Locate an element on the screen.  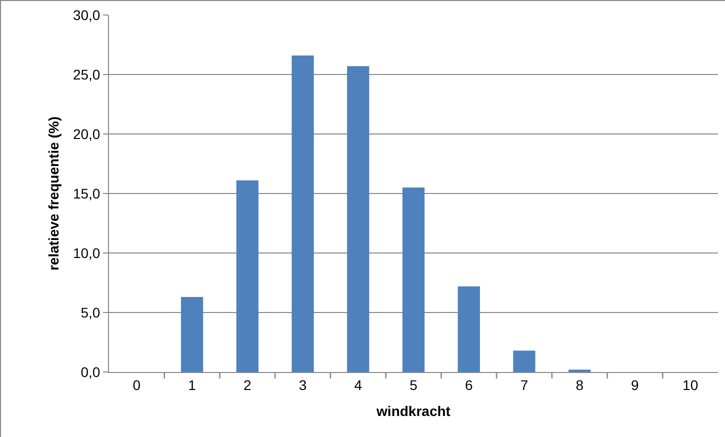
y-tick-label: 25,0 is located at coordinates (86, 74).